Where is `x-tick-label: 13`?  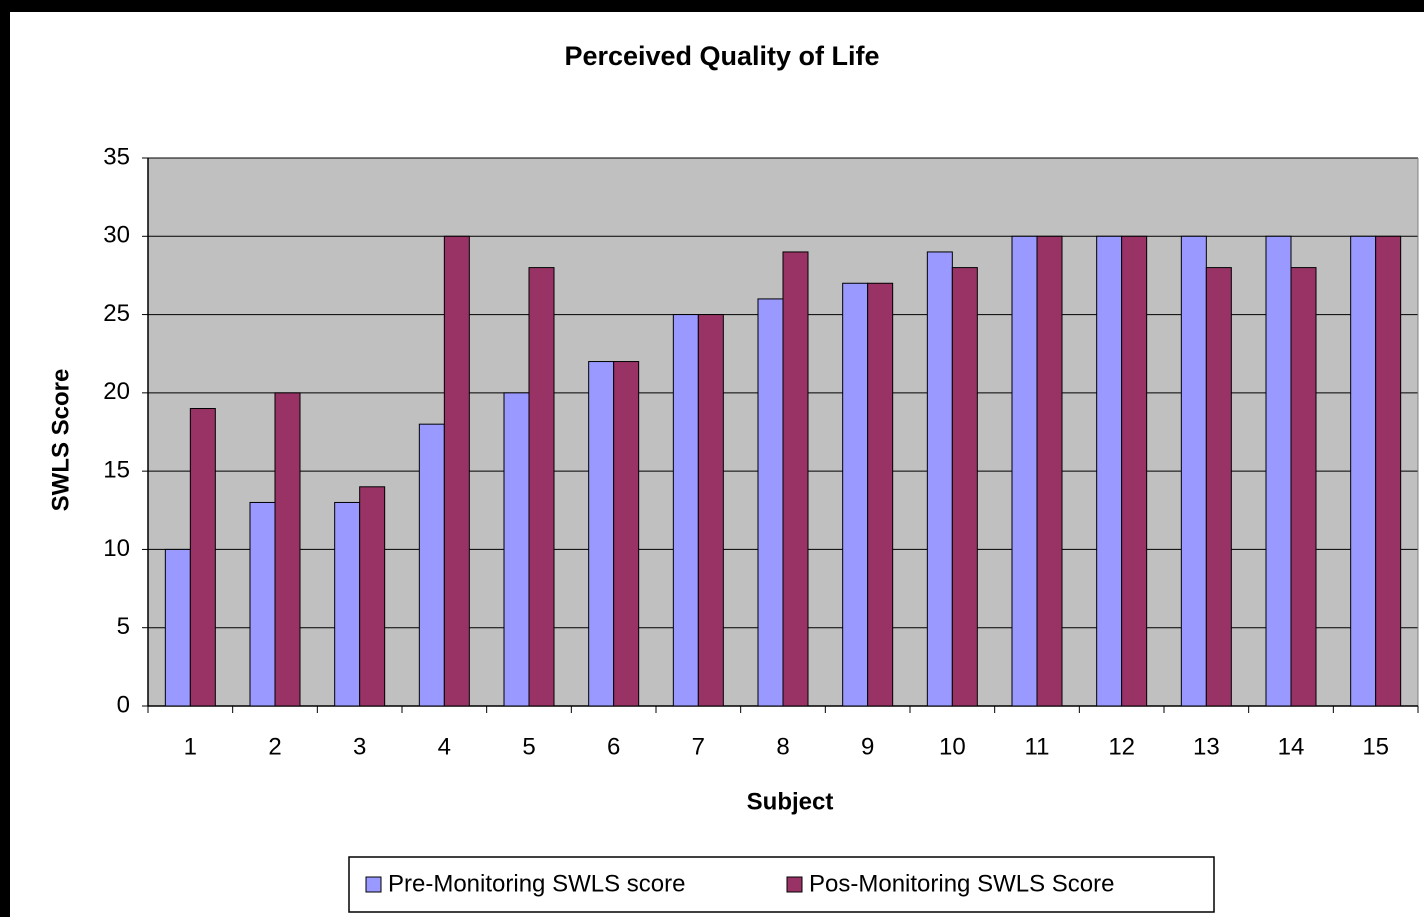
x-tick-label: 13 is located at coordinates (1206, 746).